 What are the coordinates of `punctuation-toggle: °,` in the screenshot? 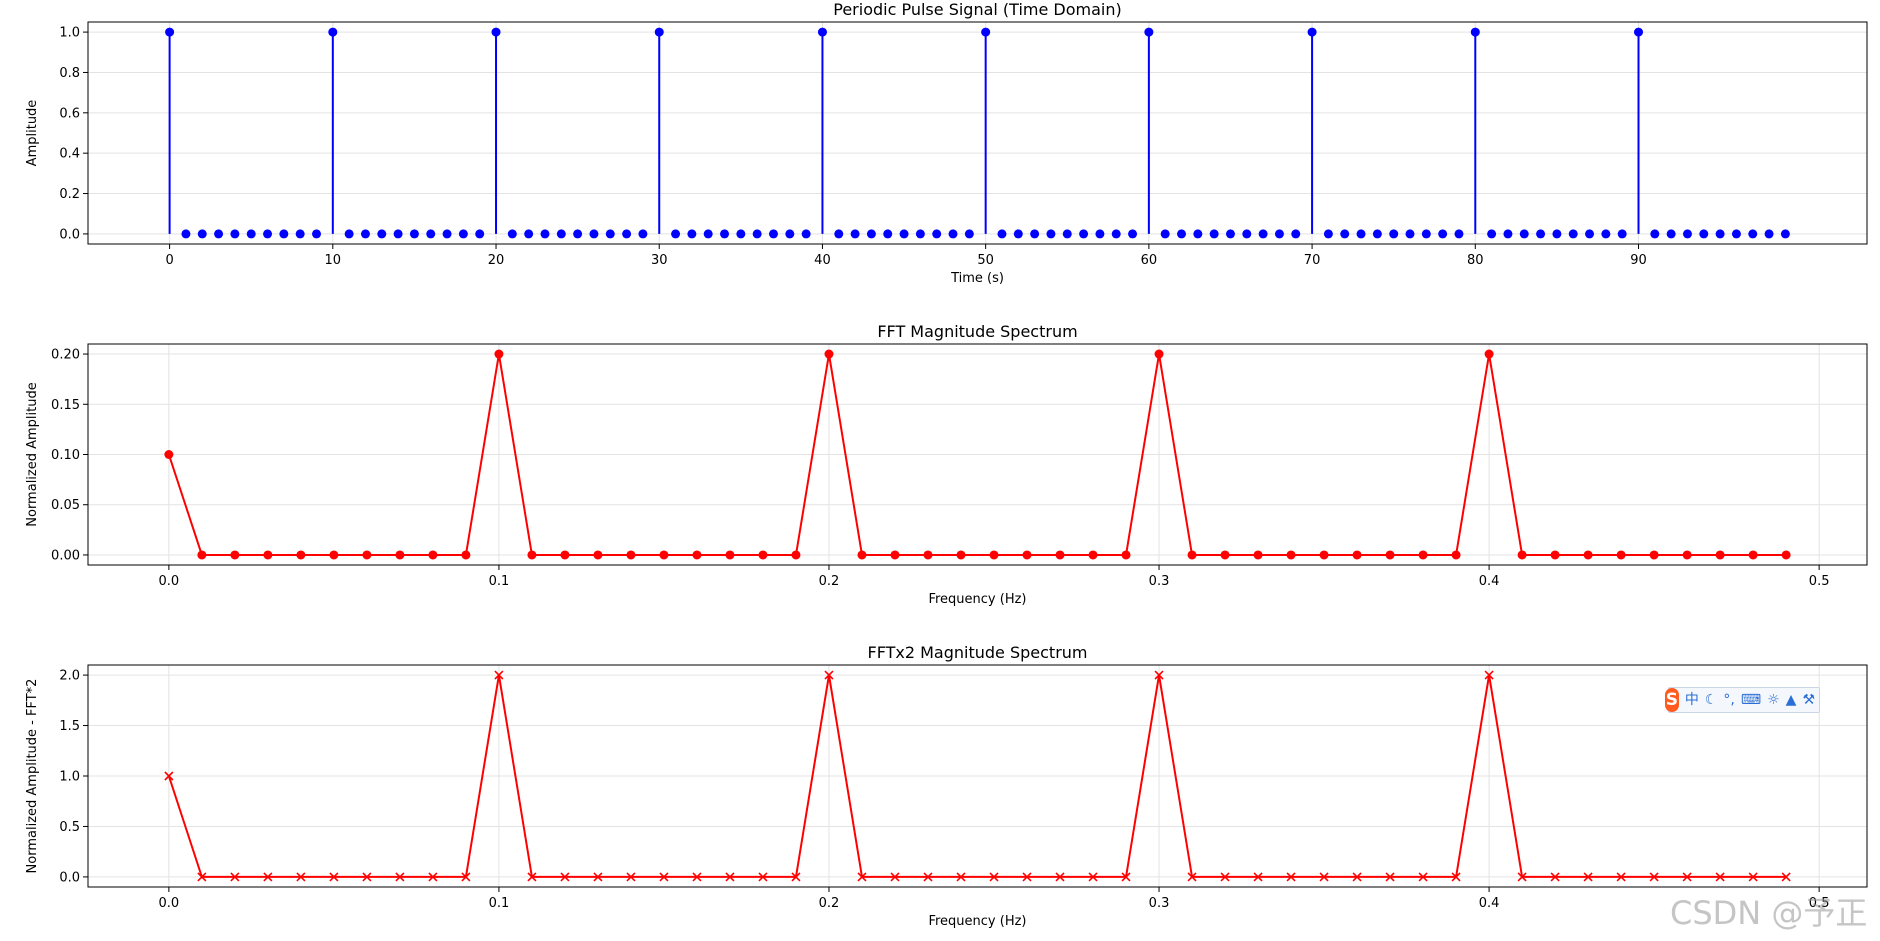 It's located at (1729, 700).